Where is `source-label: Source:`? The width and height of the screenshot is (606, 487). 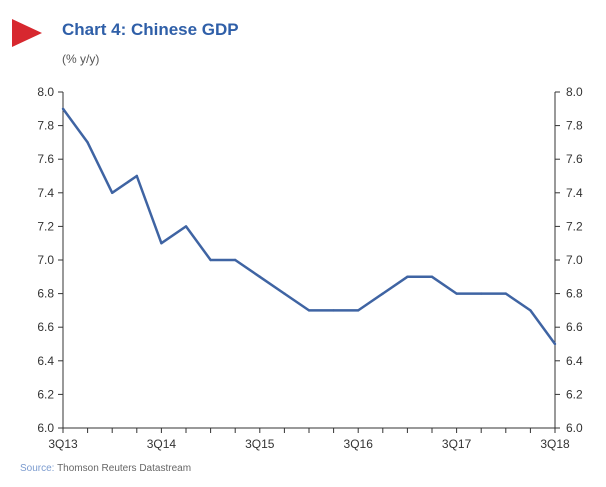 source-label: Source: is located at coordinates (37, 468).